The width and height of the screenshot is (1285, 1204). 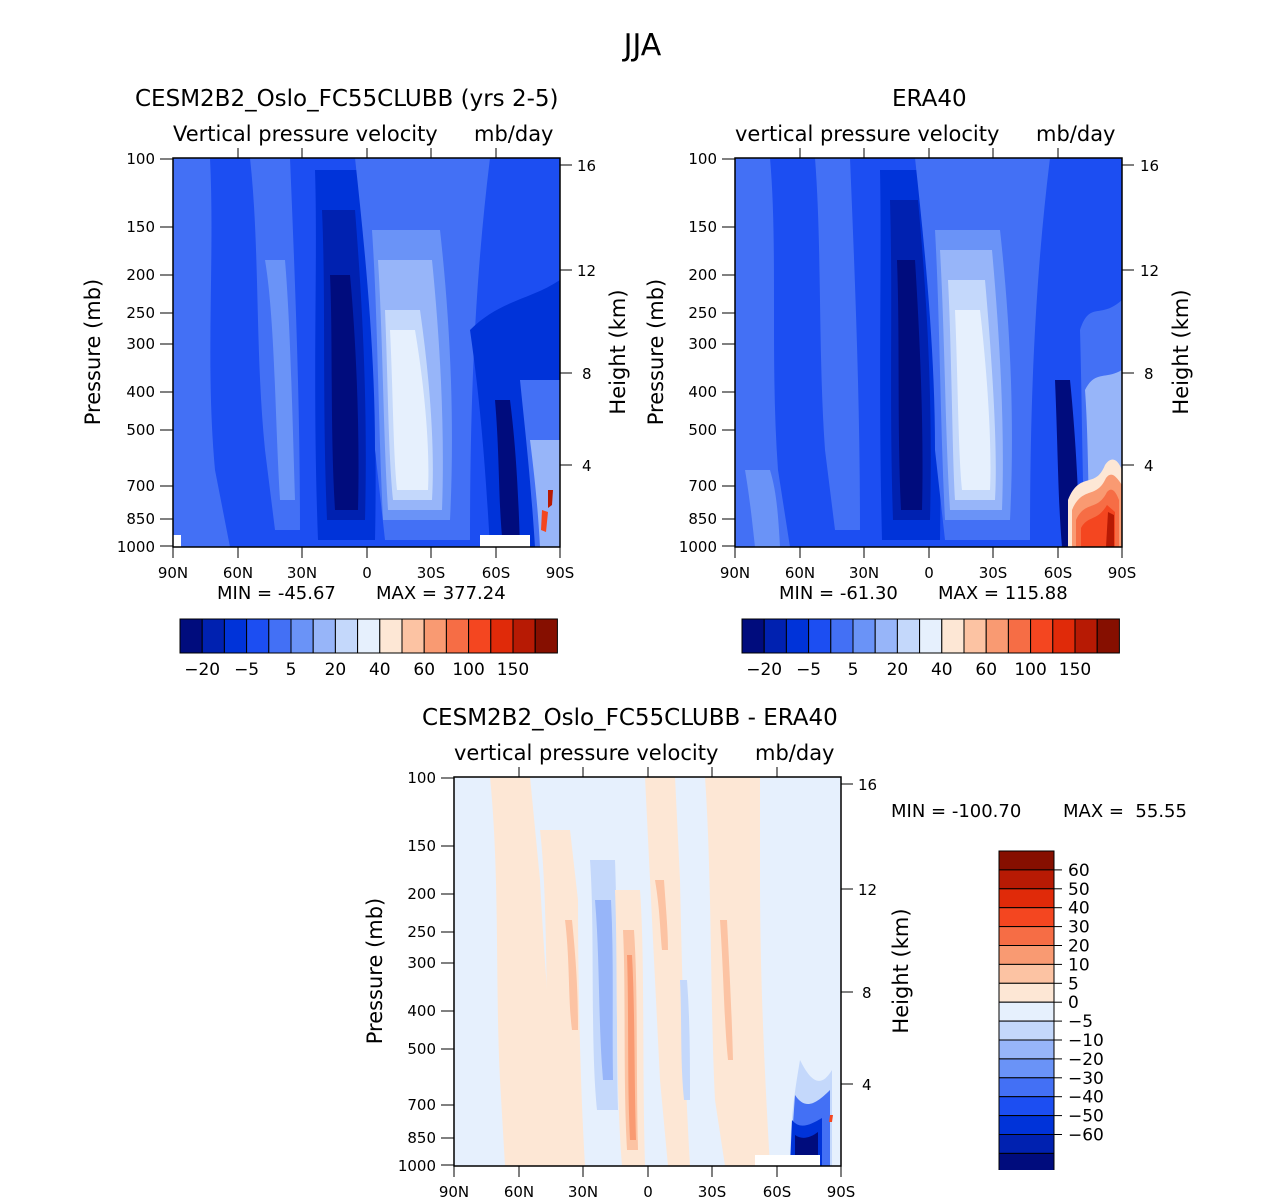 What do you see at coordinates (421, 1011) in the screenshot?
I see `panel3-ytick-400: 400` at bounding box center [421, 1011].